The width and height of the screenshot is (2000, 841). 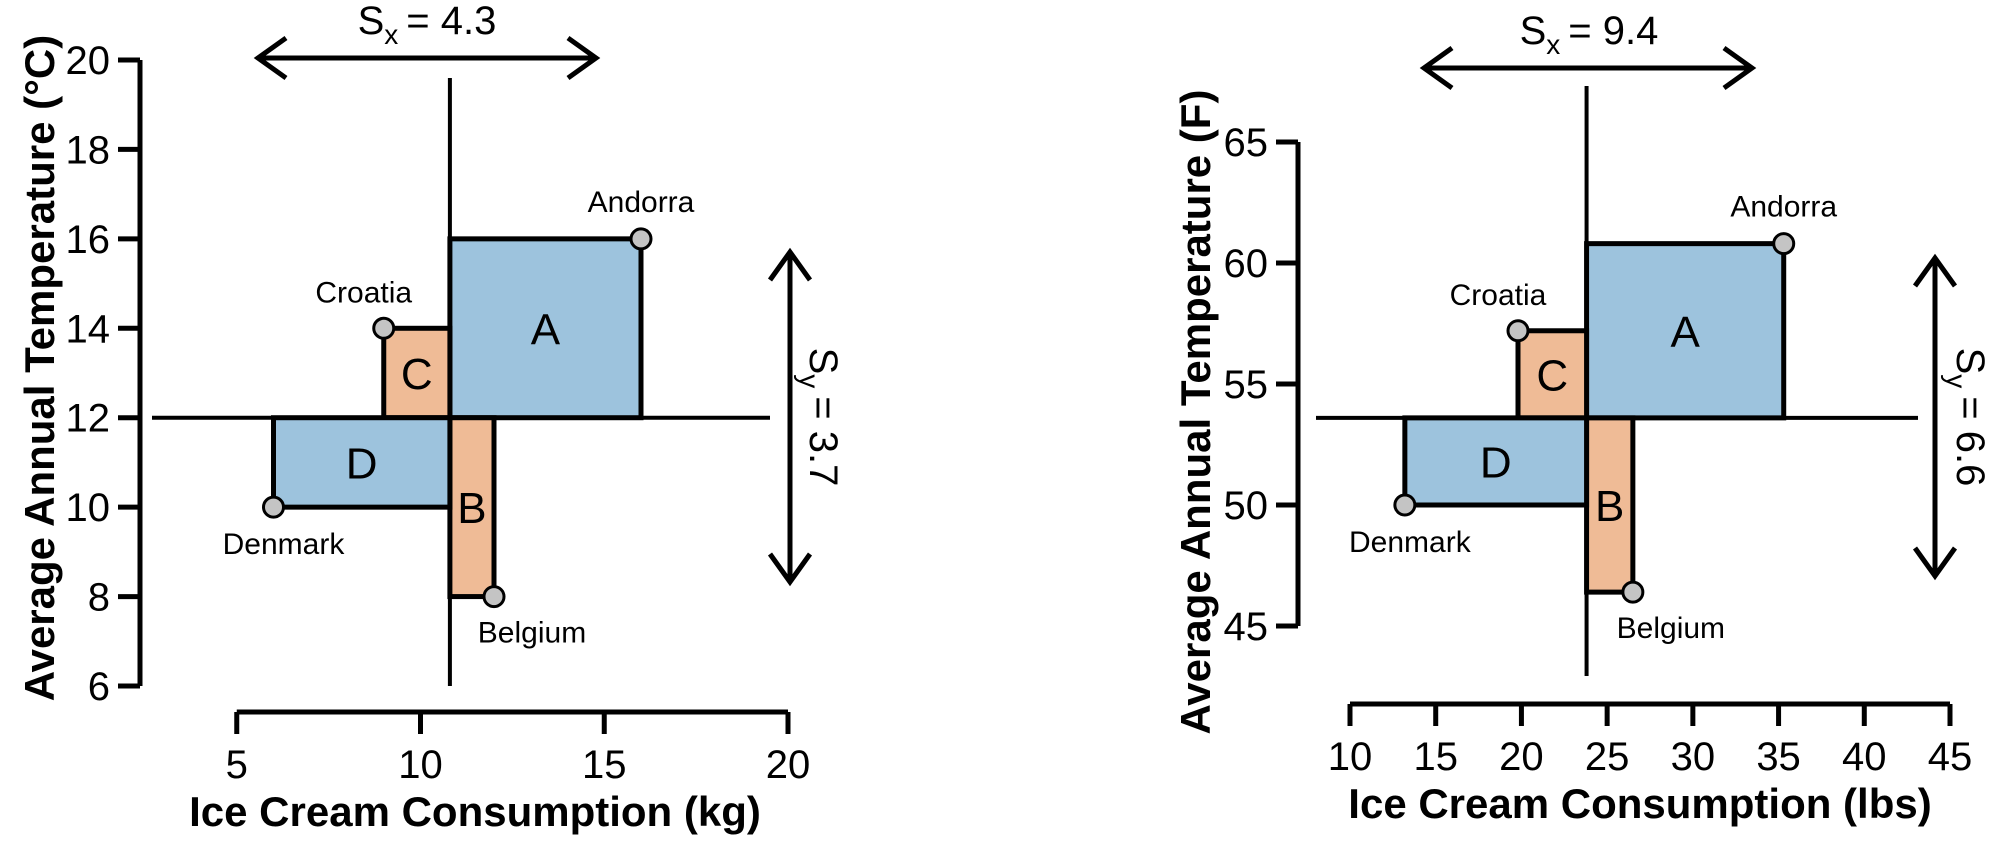 I want to click on x-axis-title: Ice Cream Consumption (lbs), so click(x=1639, y=803).